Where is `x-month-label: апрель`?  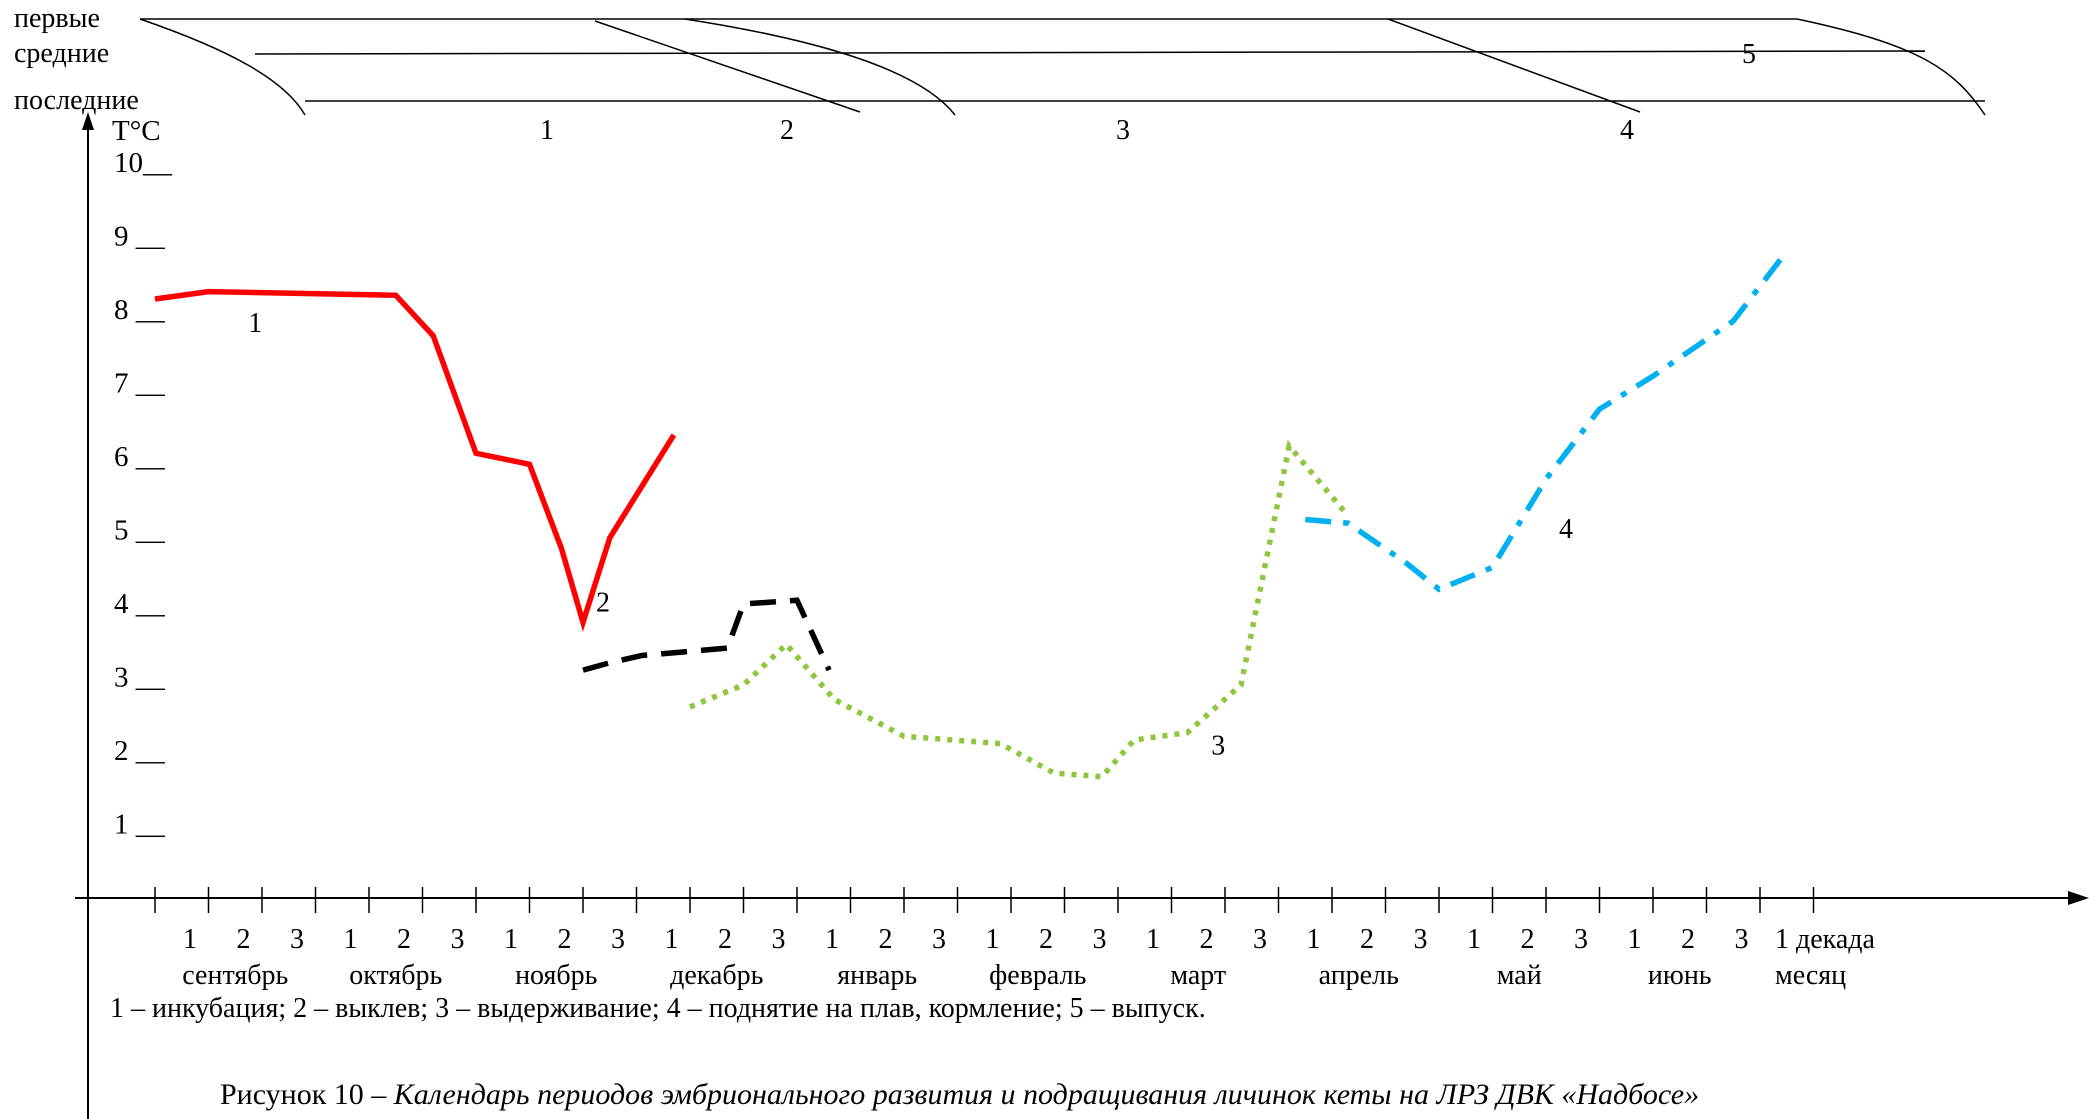 x-month-label: апрель is located at coordinates (1359, 975).